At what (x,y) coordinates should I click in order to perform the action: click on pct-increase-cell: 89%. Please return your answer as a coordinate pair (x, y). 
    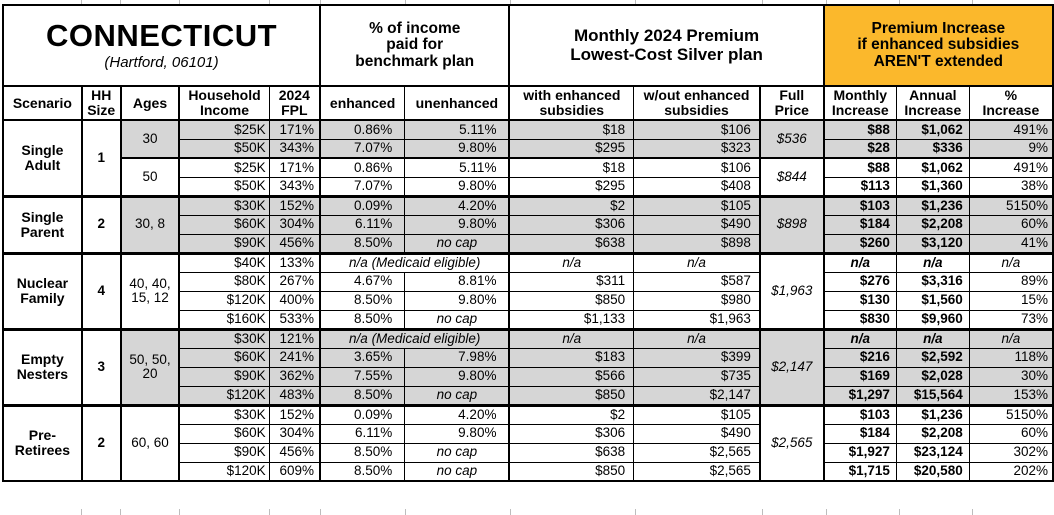
    Looking at the image, I should click on (1011, 281).